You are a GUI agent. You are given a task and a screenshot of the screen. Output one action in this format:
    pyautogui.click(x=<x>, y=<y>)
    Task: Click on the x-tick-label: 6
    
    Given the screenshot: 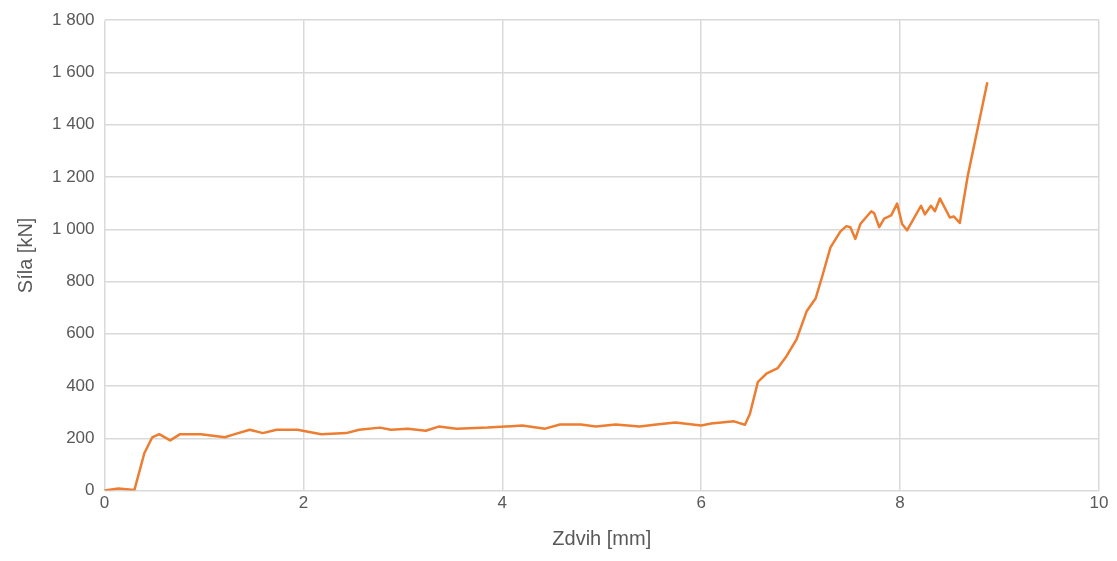 What is the action you would take?
    pyautogui.click(x=701, y=503)
    